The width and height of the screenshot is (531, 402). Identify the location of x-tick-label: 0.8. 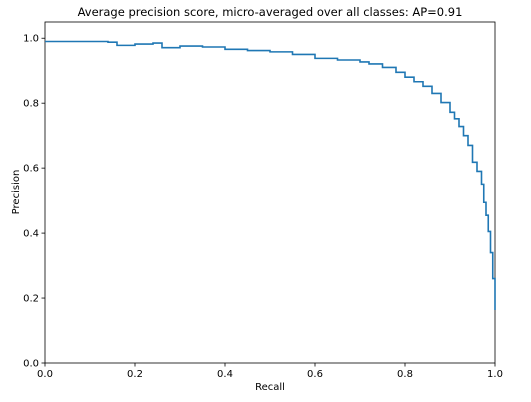
(405, 374).